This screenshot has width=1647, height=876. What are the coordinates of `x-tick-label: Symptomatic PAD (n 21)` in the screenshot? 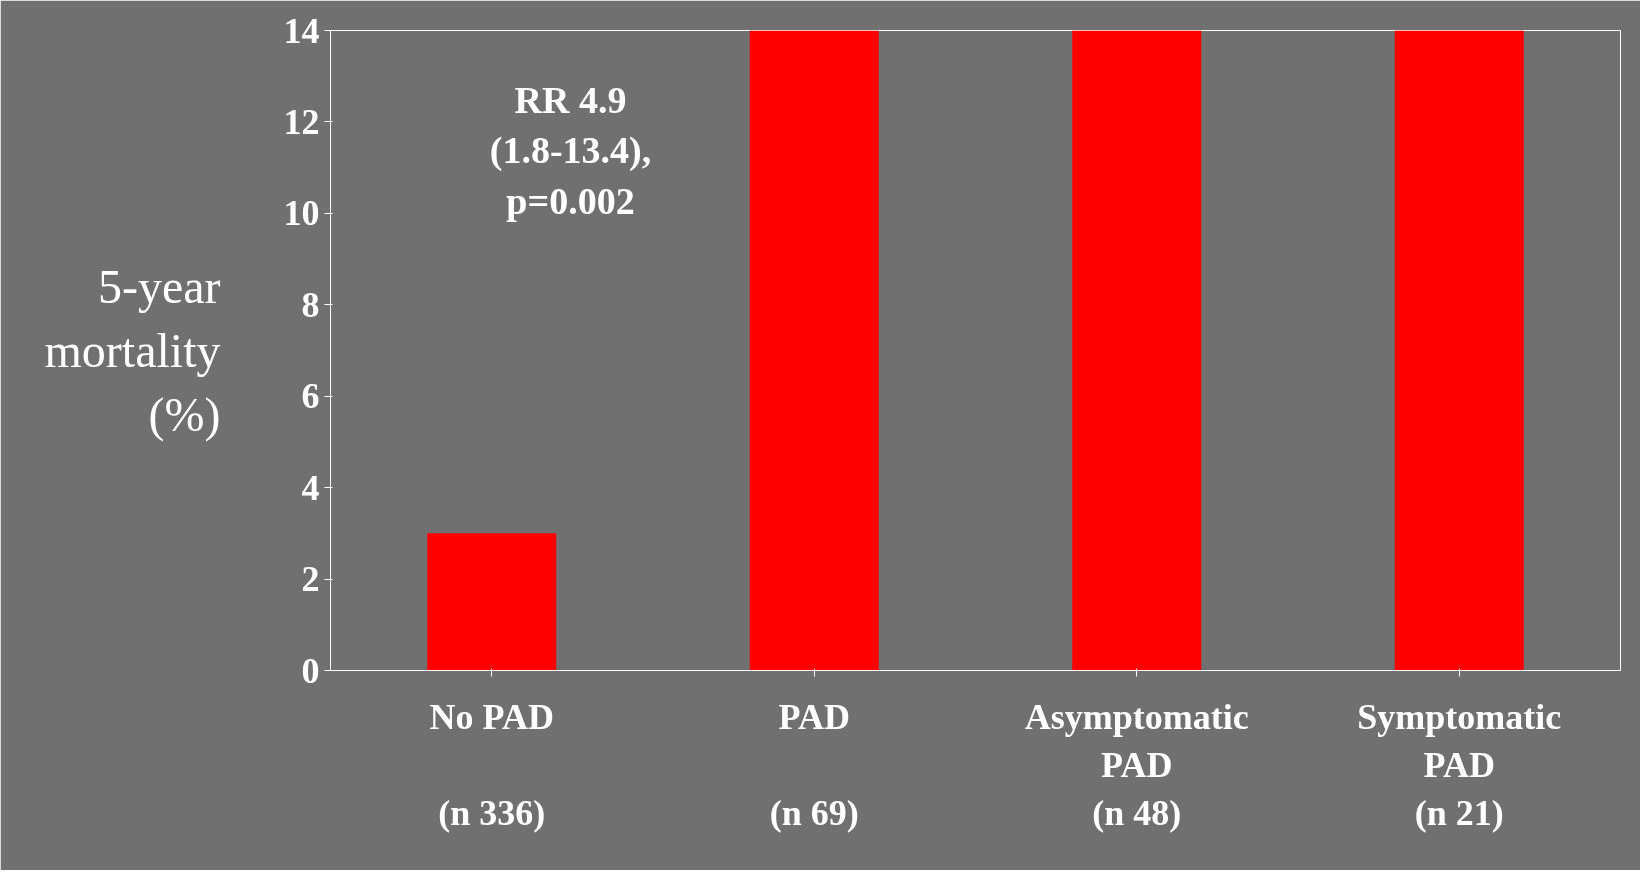 It's located at (1459, 764).